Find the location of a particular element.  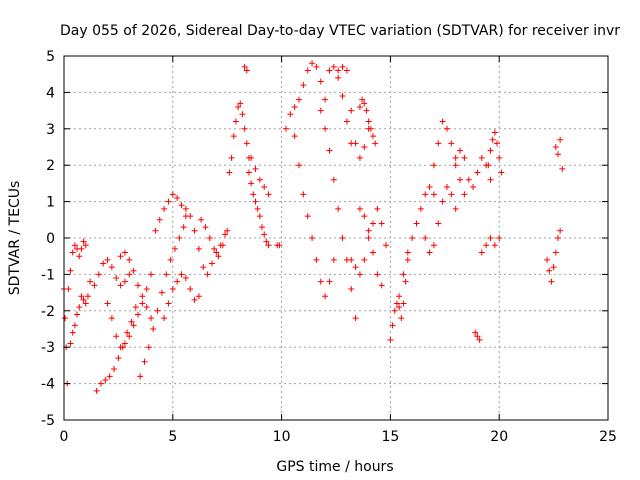

y-tick-label: 2 is located at coordinates (50, 166).